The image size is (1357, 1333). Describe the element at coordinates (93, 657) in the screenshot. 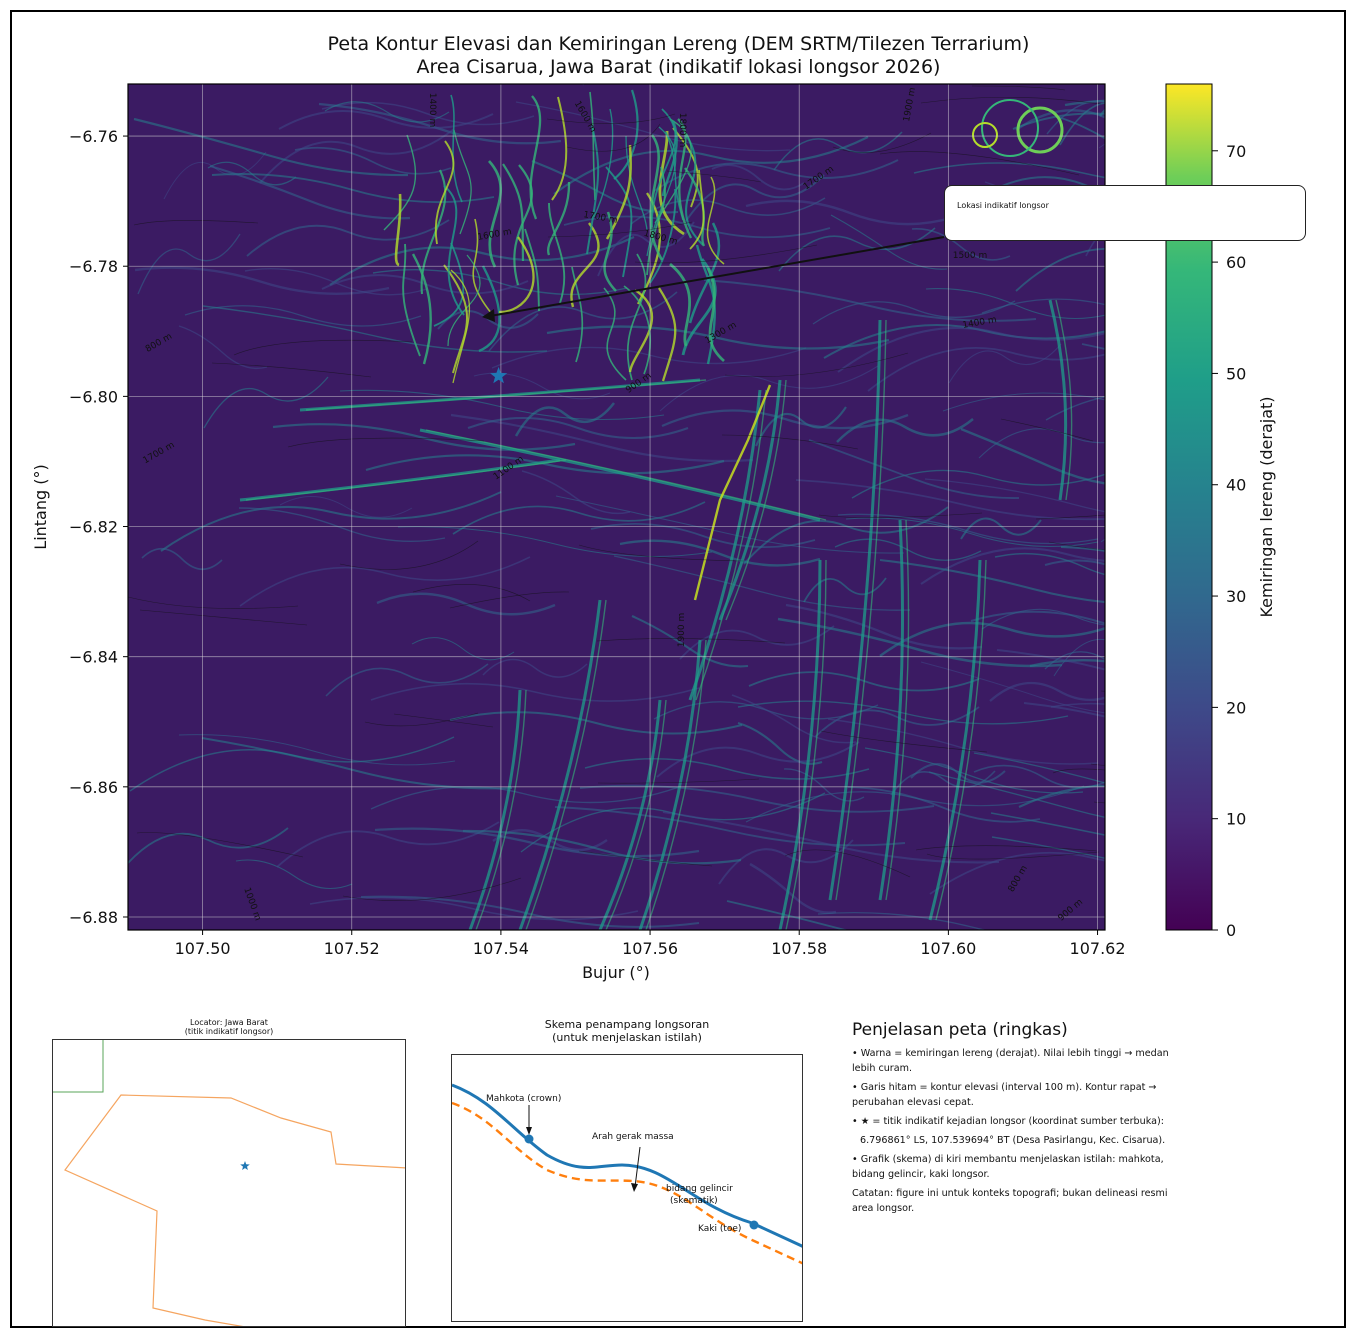

I see `y-tick-label: −6.84` at that location.